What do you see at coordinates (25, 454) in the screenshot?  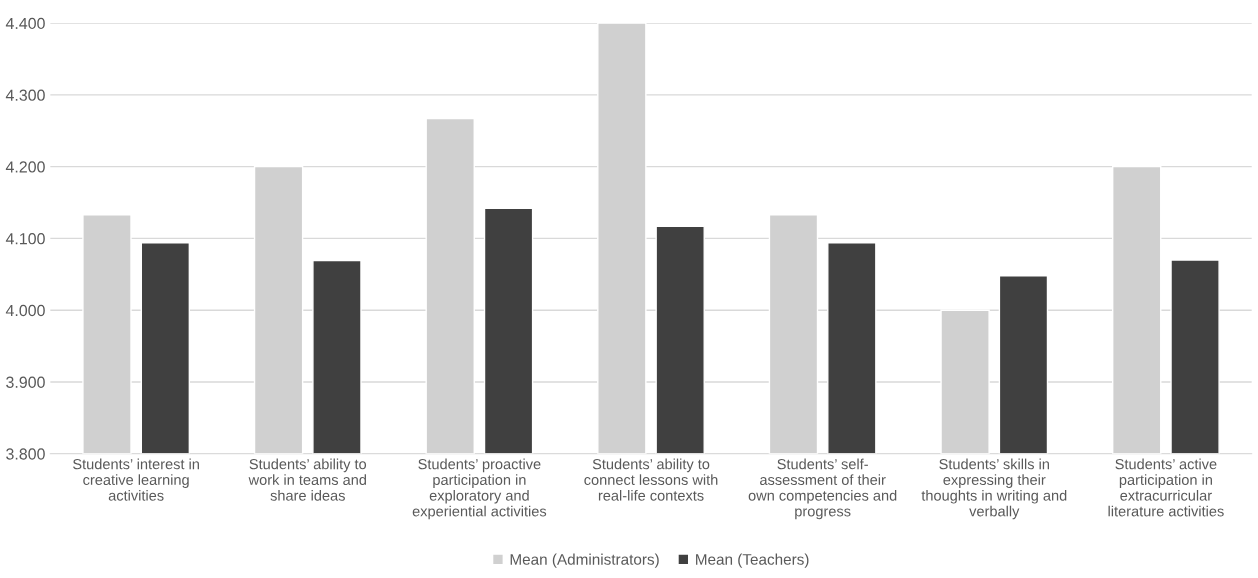 I see `y-tick-label: 3.800` at bounding box center [25, 454].